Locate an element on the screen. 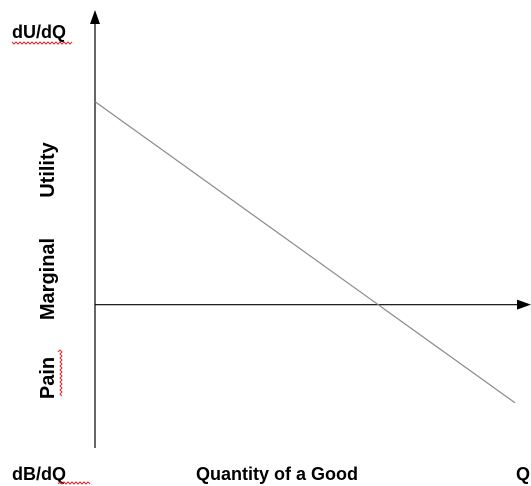 This screenshot has height=486, width=531. x-axis-arrowhead is located at coordinates (524, 304).